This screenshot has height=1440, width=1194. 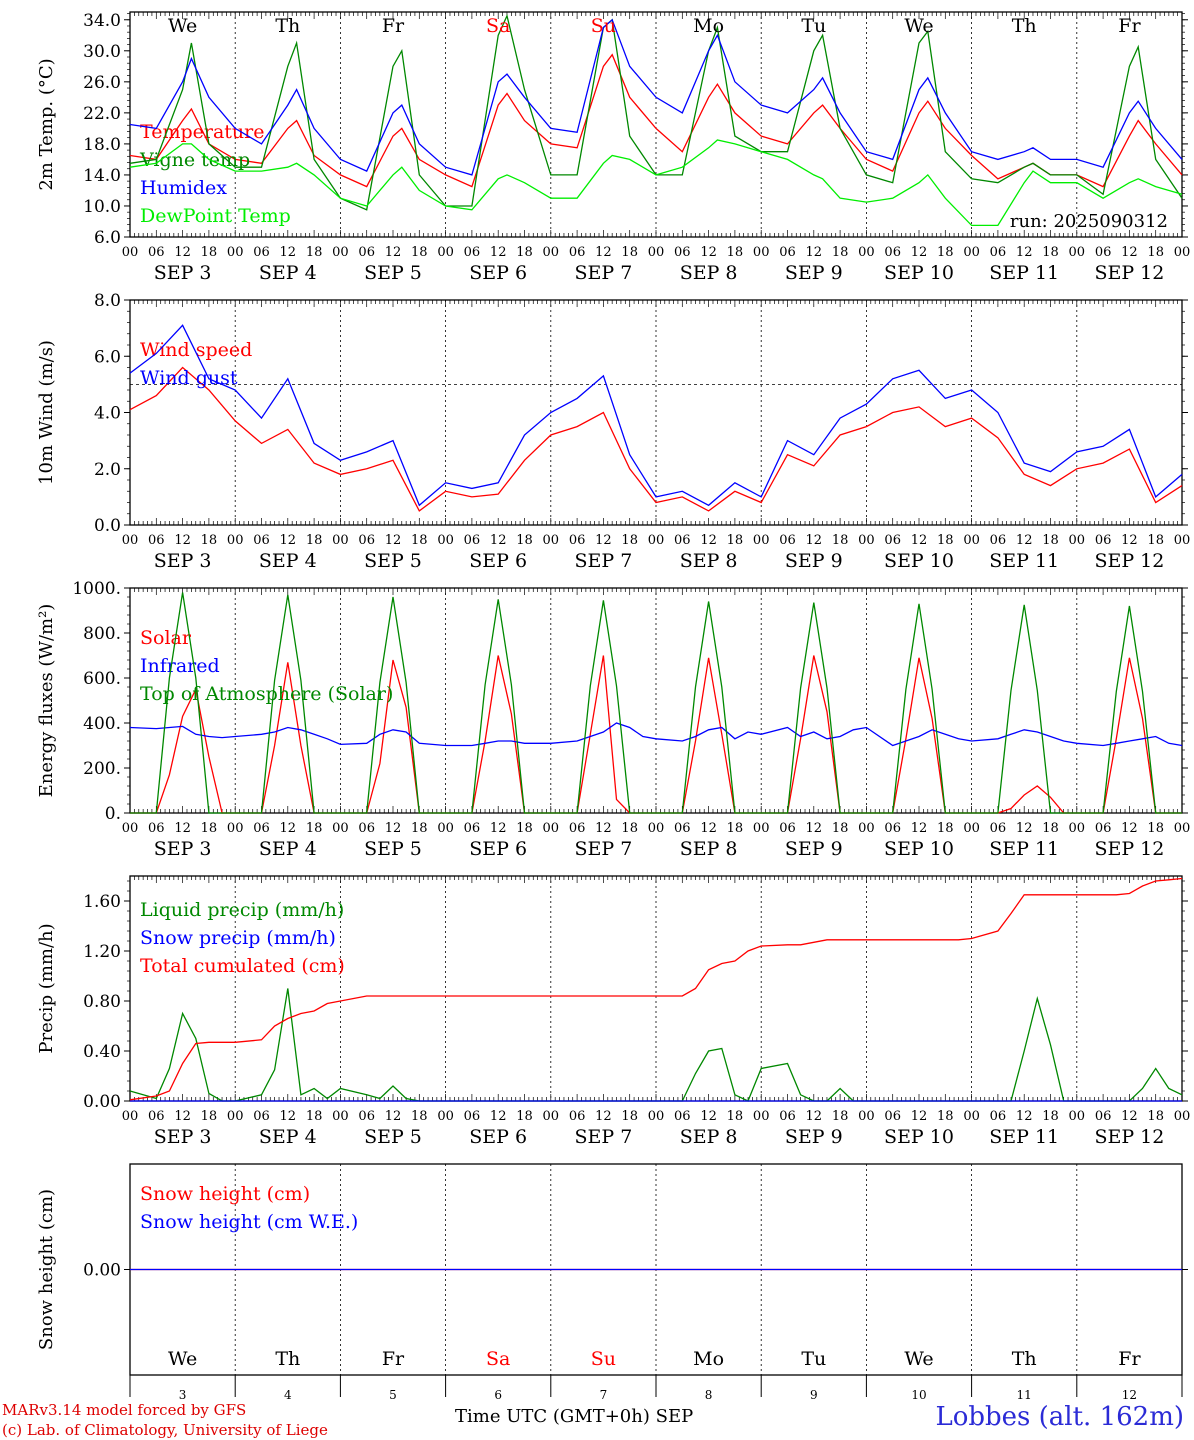 I want to click on panel-1-y-tick-label: 26.0, so click(x=102, y=83).